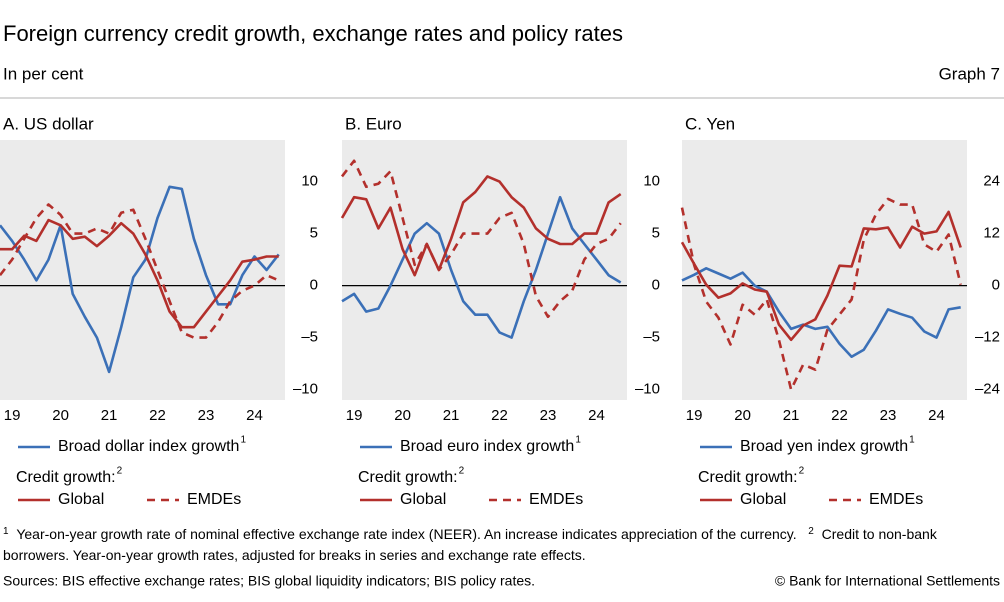  I want to click on panel-title: A. US dollar, so click(48, 123).